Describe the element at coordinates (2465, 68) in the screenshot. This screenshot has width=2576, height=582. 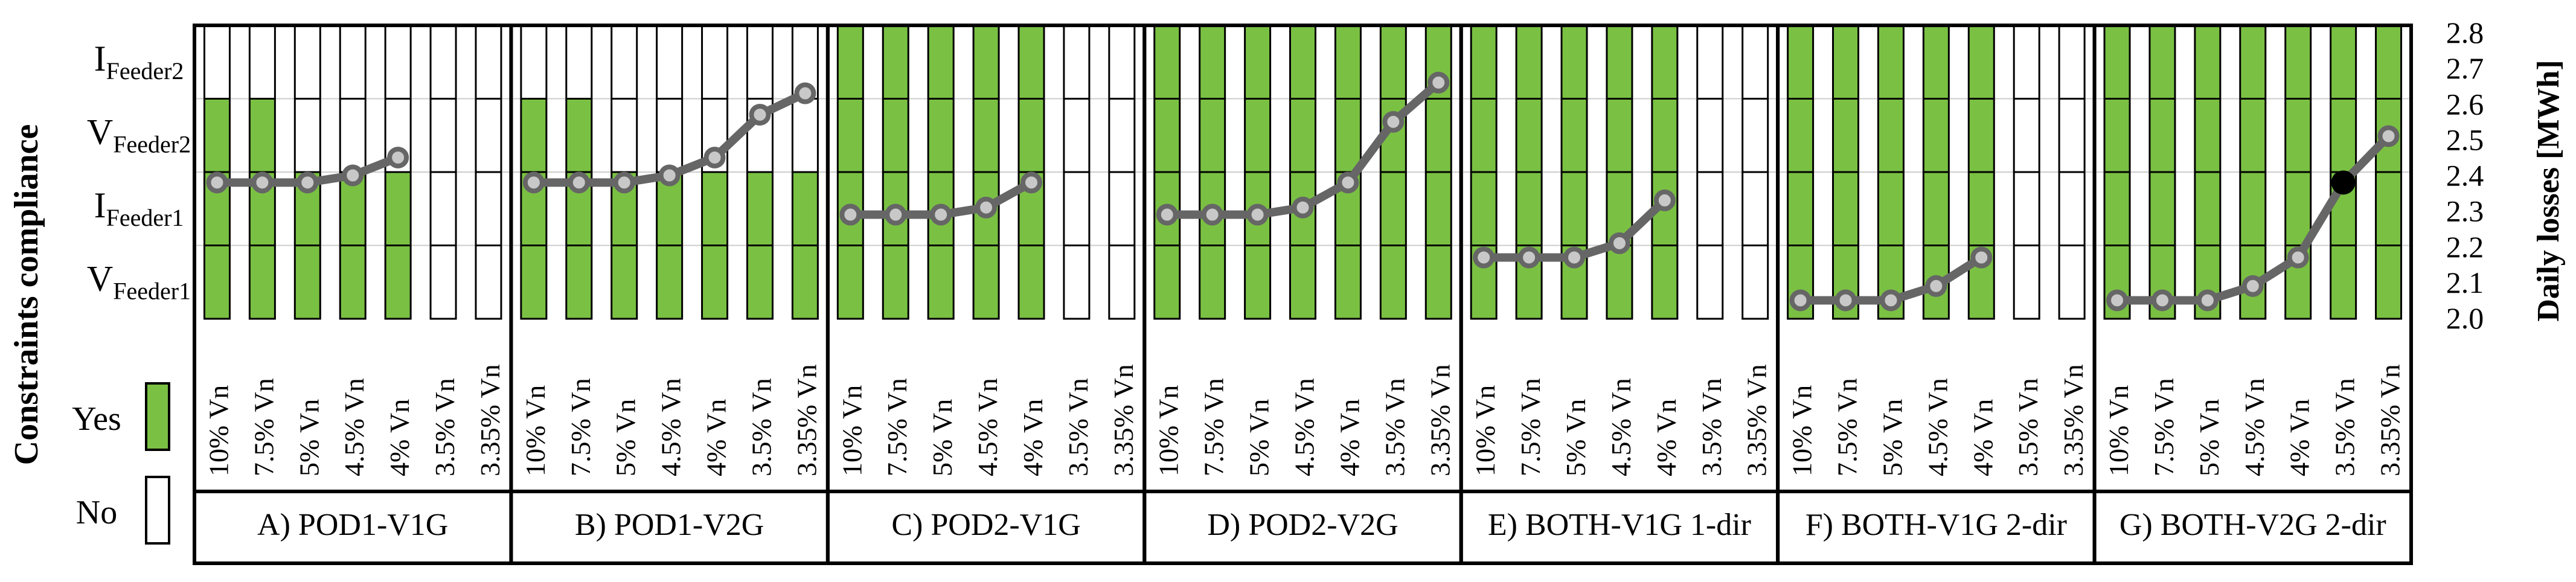
I see `right-tick-label: 2.7` at that location.